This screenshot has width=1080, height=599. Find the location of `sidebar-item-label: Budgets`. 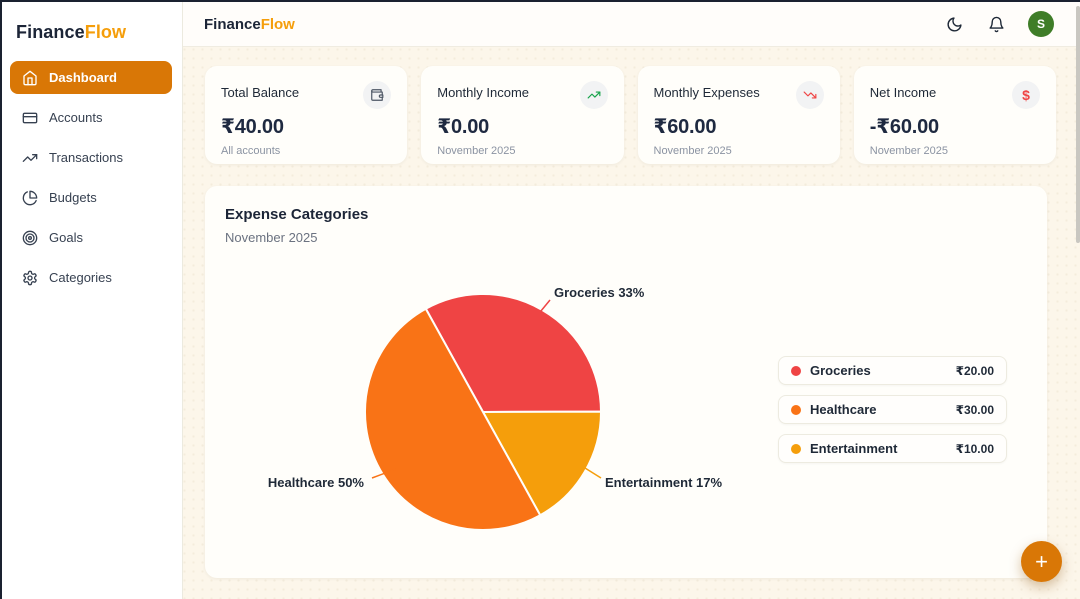

sidebar-item-label: Budgets is located at coordinates (73, 197).